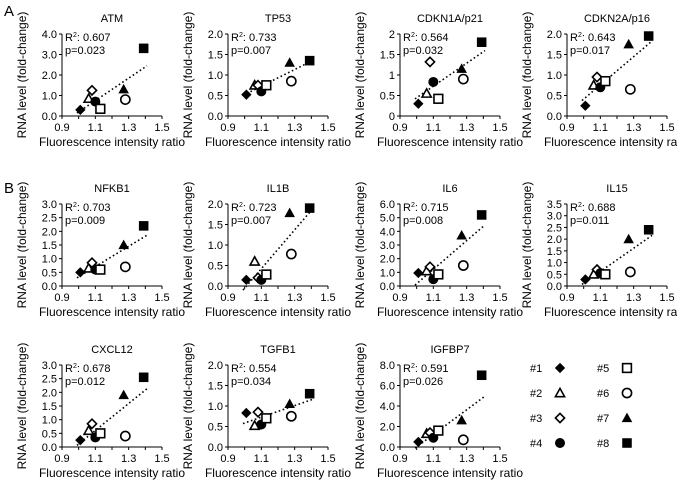 The width and height of the screenshot is (677, 483). What do you see at coordinates (111, 189) in the screenshot?
I see `chart-title: NFKB1` at bounding box center [111, 189].